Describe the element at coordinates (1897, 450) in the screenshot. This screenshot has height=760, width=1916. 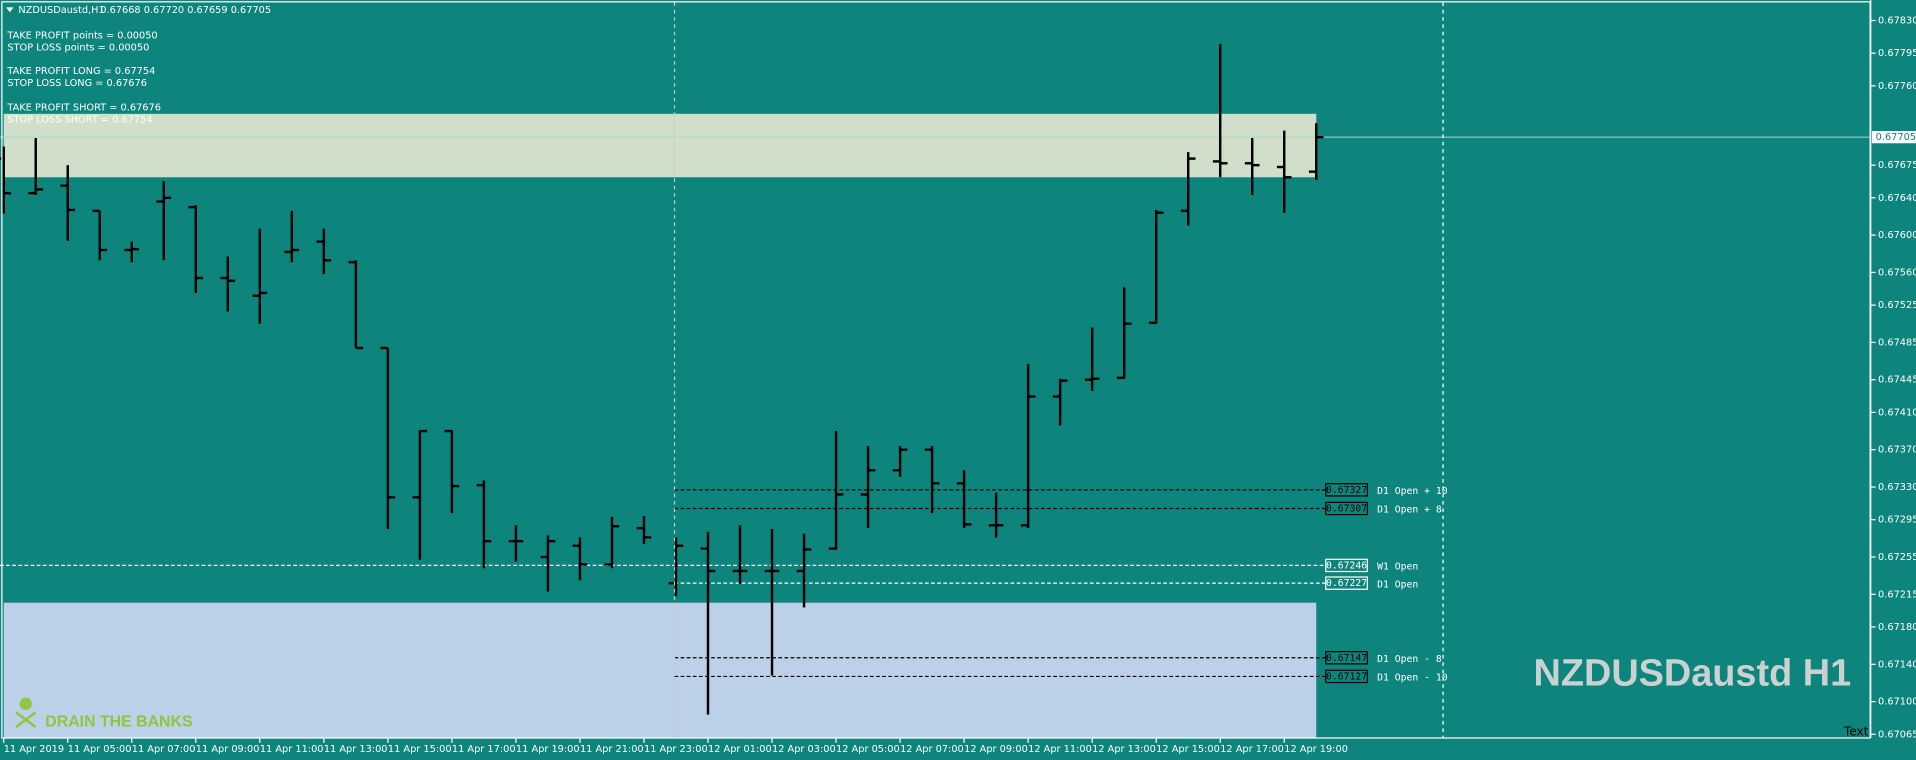
I see `y-tick-label: 0.67370` at that location.